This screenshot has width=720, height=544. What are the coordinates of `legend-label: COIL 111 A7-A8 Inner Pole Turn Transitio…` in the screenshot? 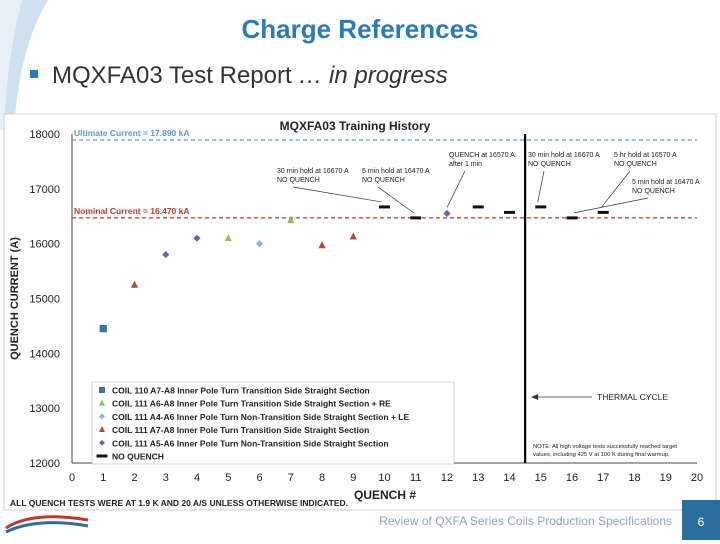 It's located at (240, 430).